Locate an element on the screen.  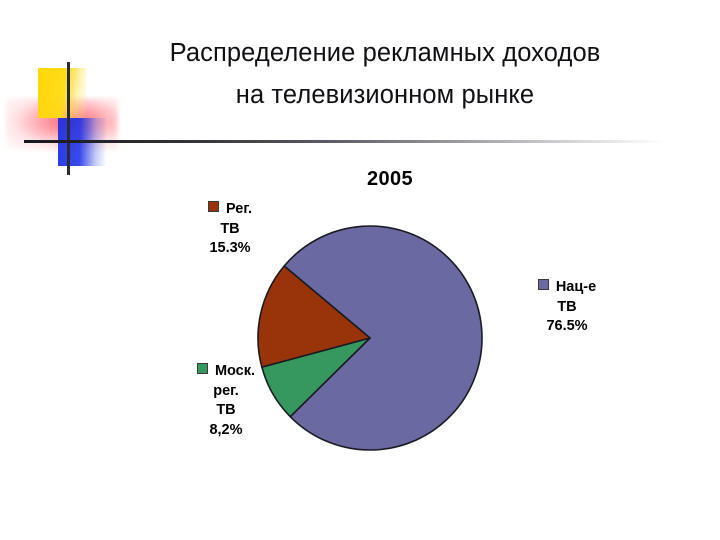
pie-slice-nac-e-tv is located at coordinates (383, 338).